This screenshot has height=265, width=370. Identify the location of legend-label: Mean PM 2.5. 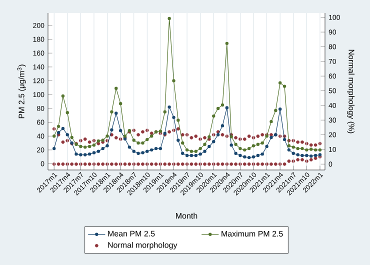
(131, 233).